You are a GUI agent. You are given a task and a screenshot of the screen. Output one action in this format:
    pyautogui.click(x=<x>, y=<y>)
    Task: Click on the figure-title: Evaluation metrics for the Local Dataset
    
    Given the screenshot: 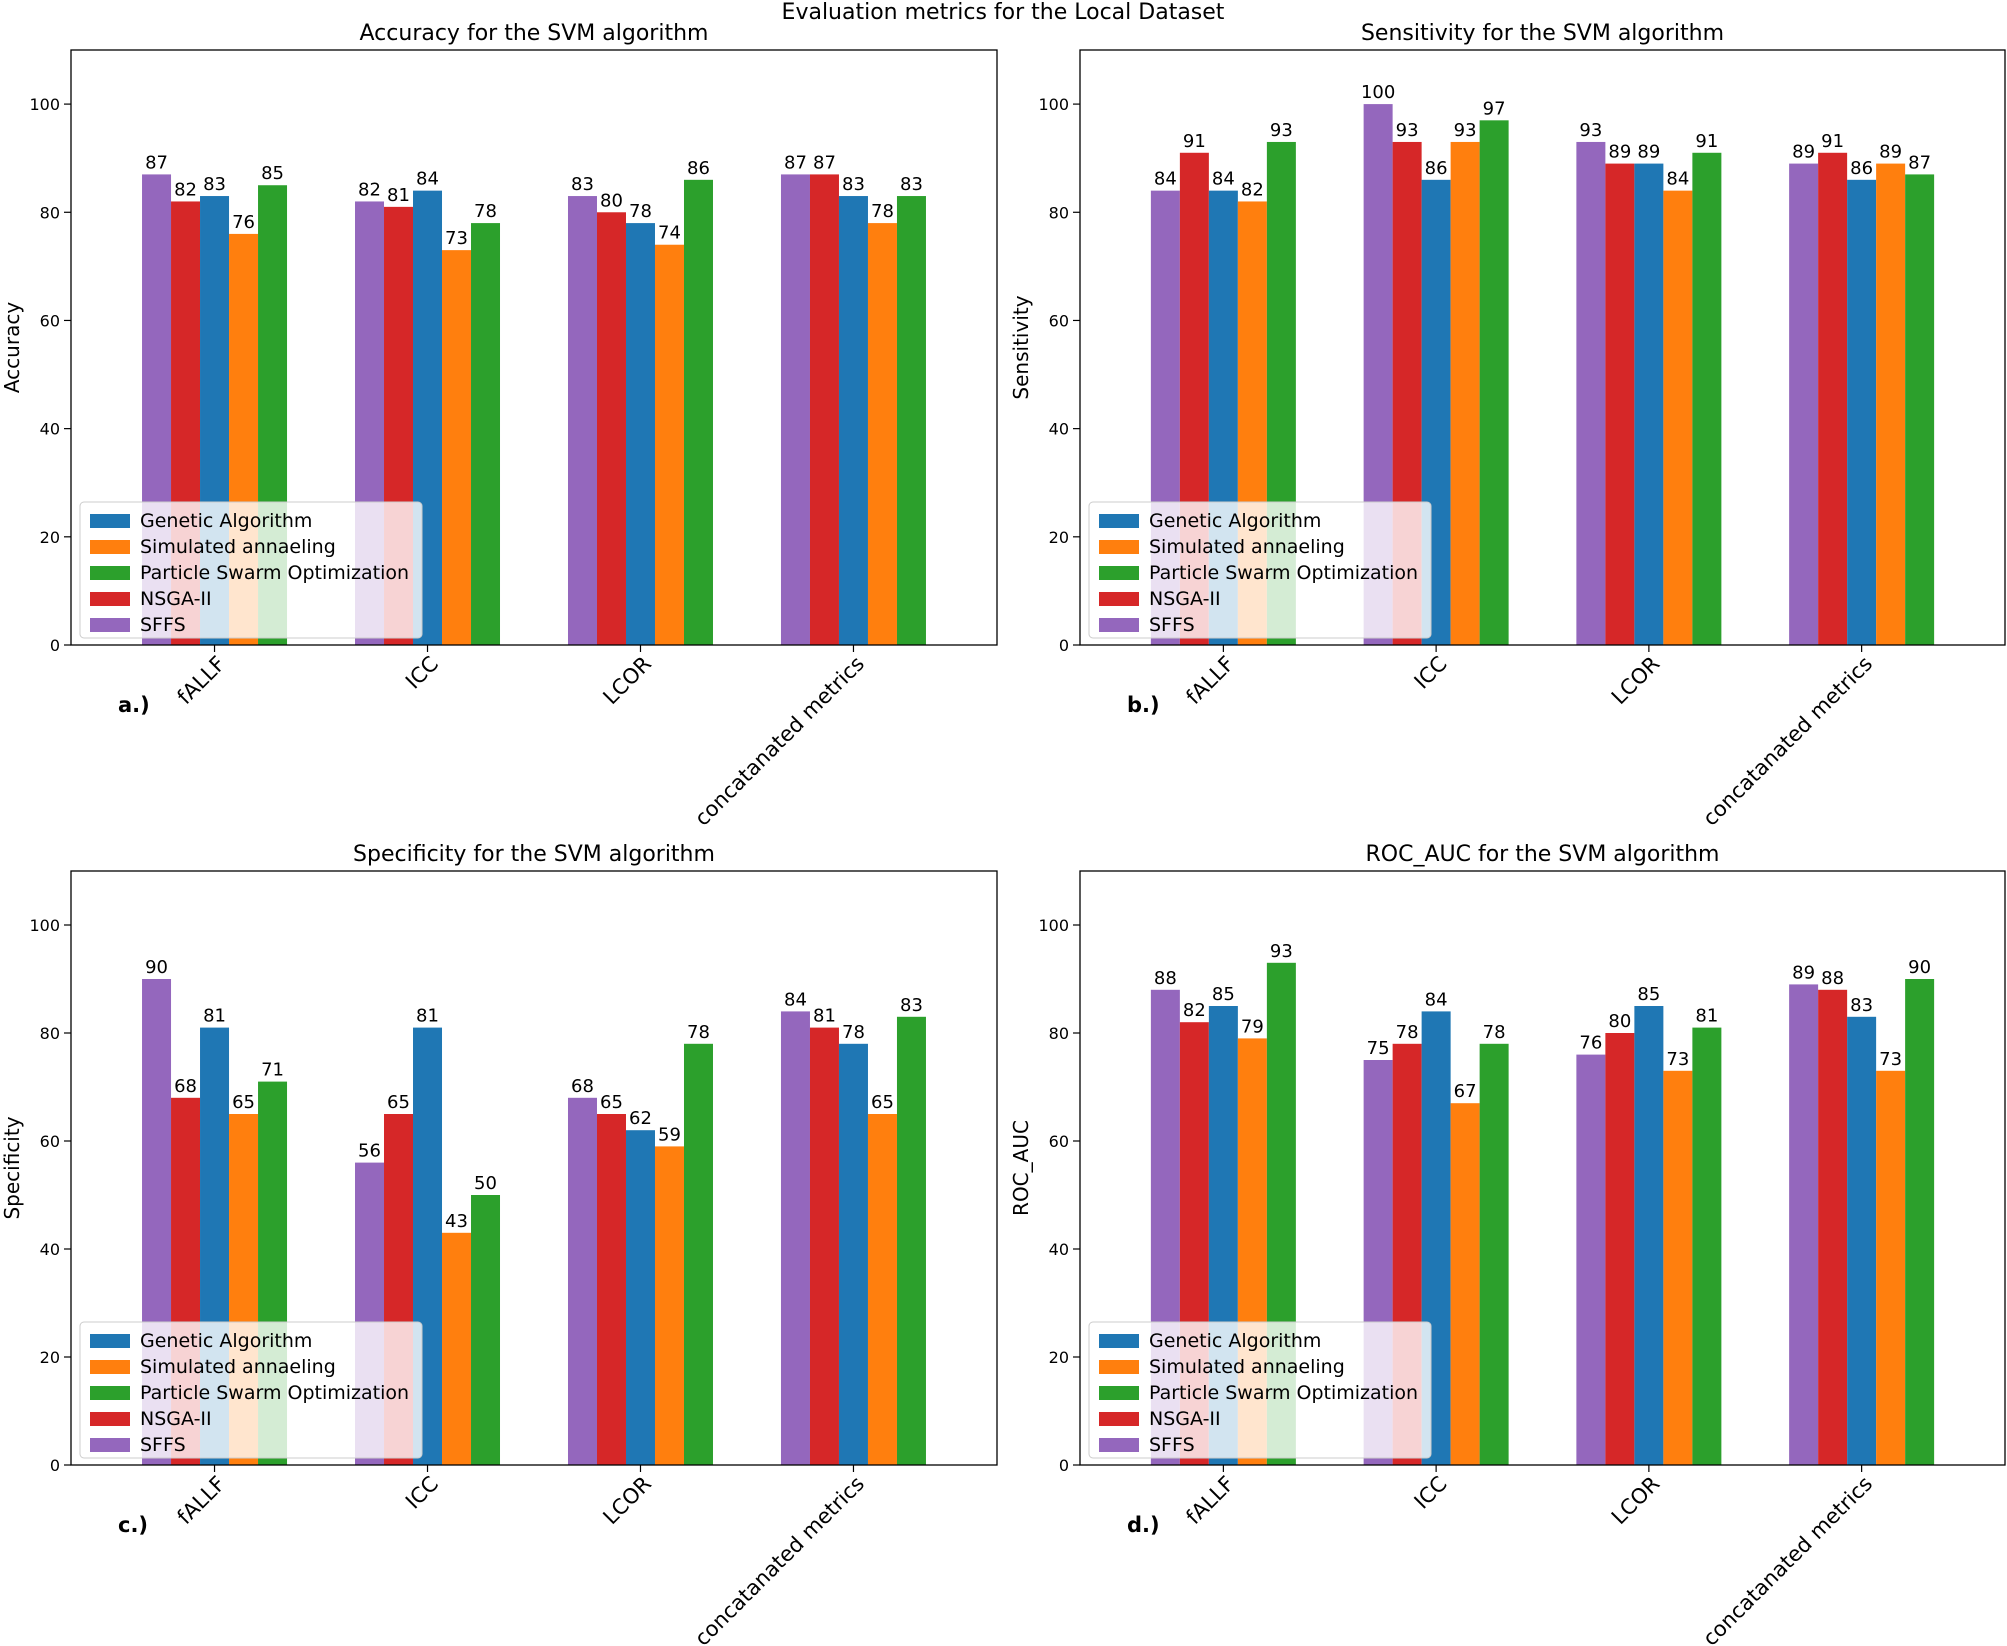 What is the action you would take?
    pyautogui.click(x=1003, y=12)
    